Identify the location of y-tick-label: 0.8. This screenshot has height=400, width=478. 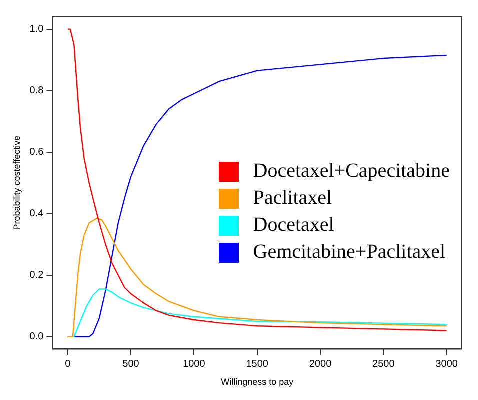
(37, 91).